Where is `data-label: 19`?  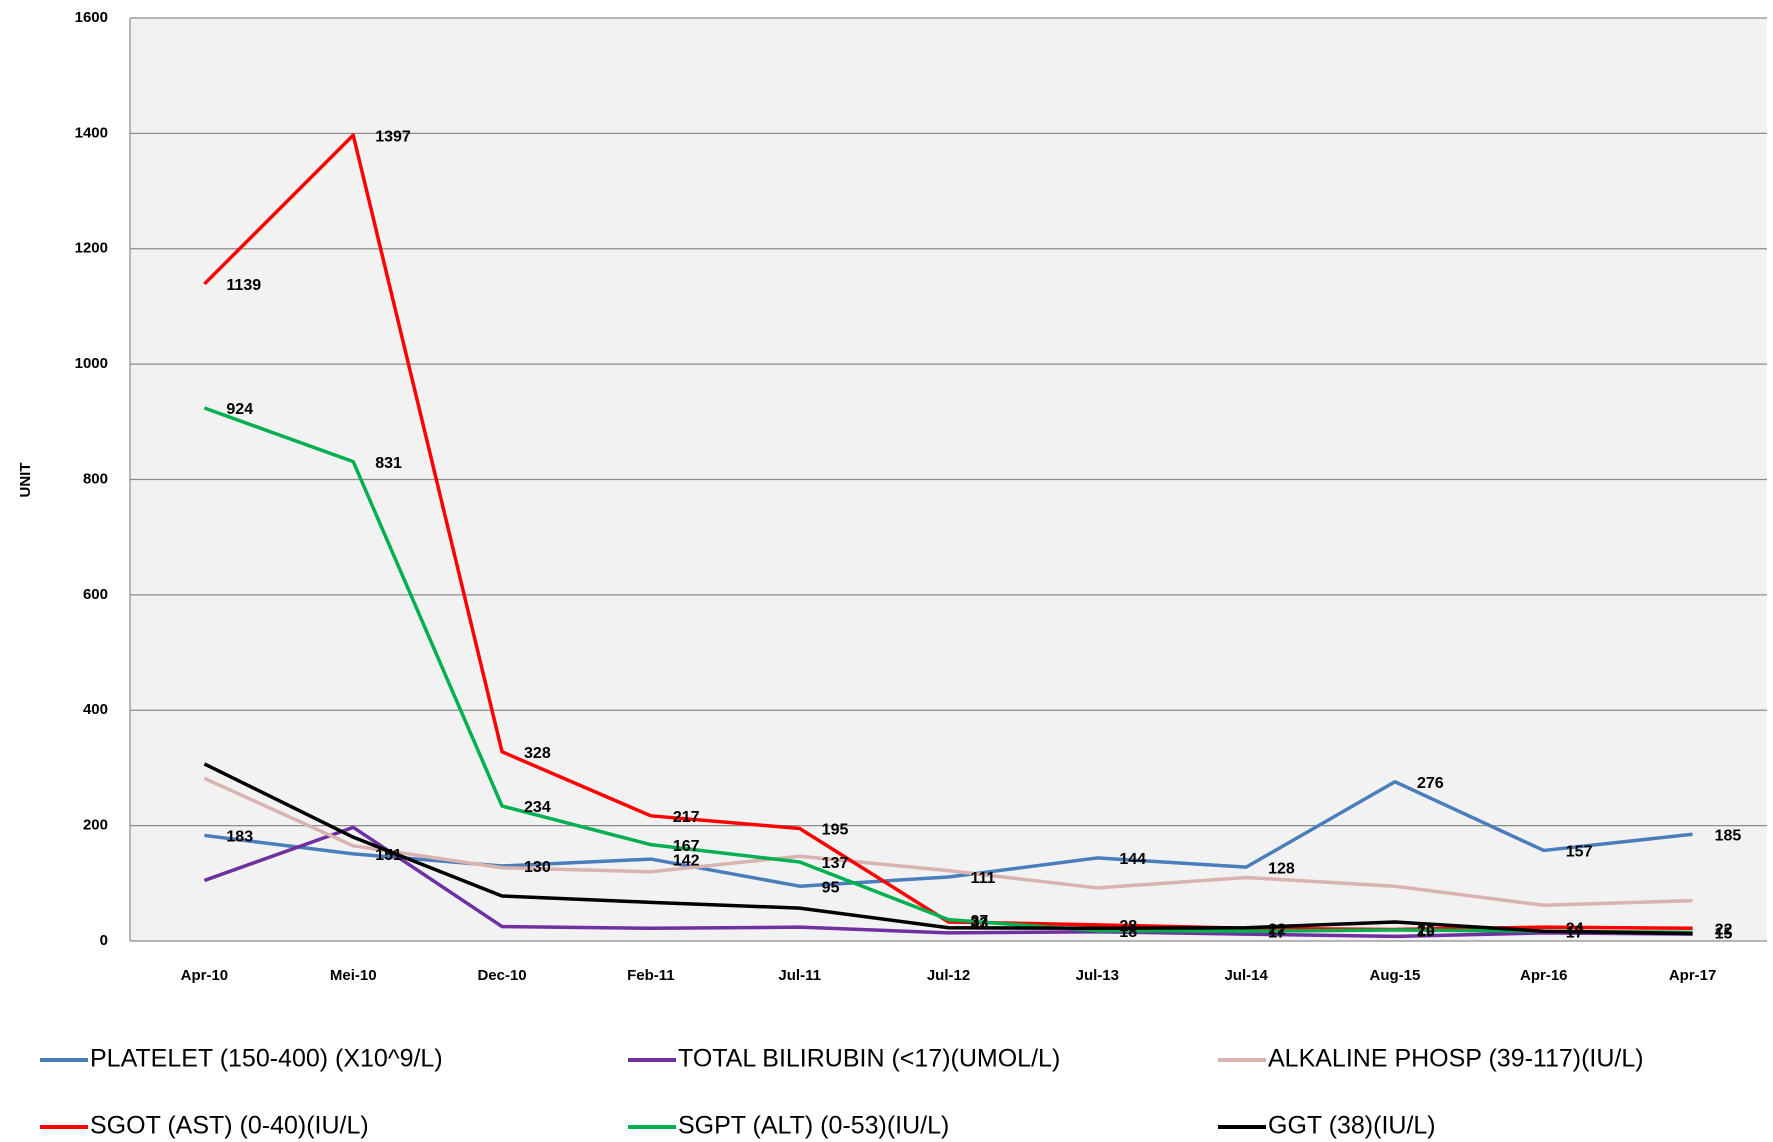 data-label: 19 is located at coordinates (1426, 931).